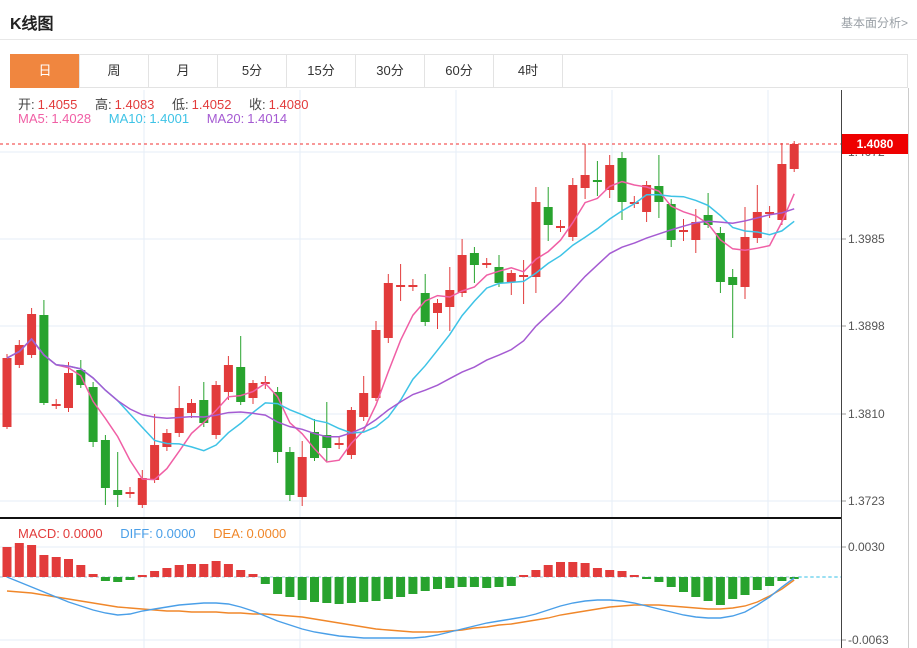 The height and width of the screenshot is (648, 917). Describe the element at coordinates (866, 414) in the screenshot. I see `price-tick-label: 1.3810` at that location.